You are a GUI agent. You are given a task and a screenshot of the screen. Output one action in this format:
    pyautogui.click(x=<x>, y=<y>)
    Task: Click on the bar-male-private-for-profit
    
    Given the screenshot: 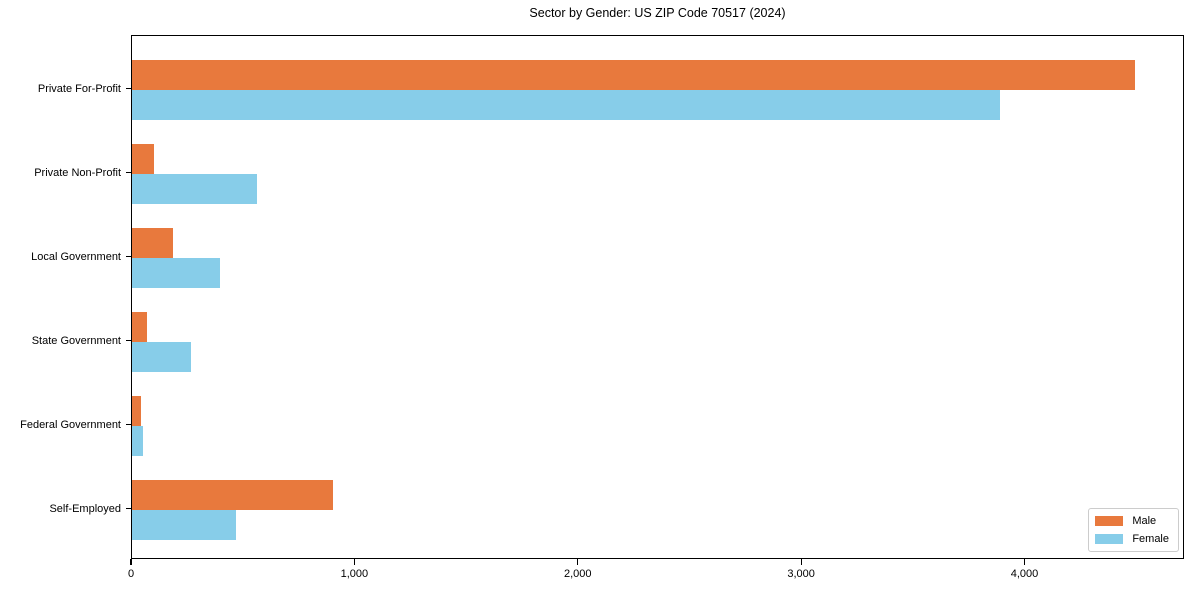 What is the action you would take?
    pyautogui.click(x=633, y=74)
    